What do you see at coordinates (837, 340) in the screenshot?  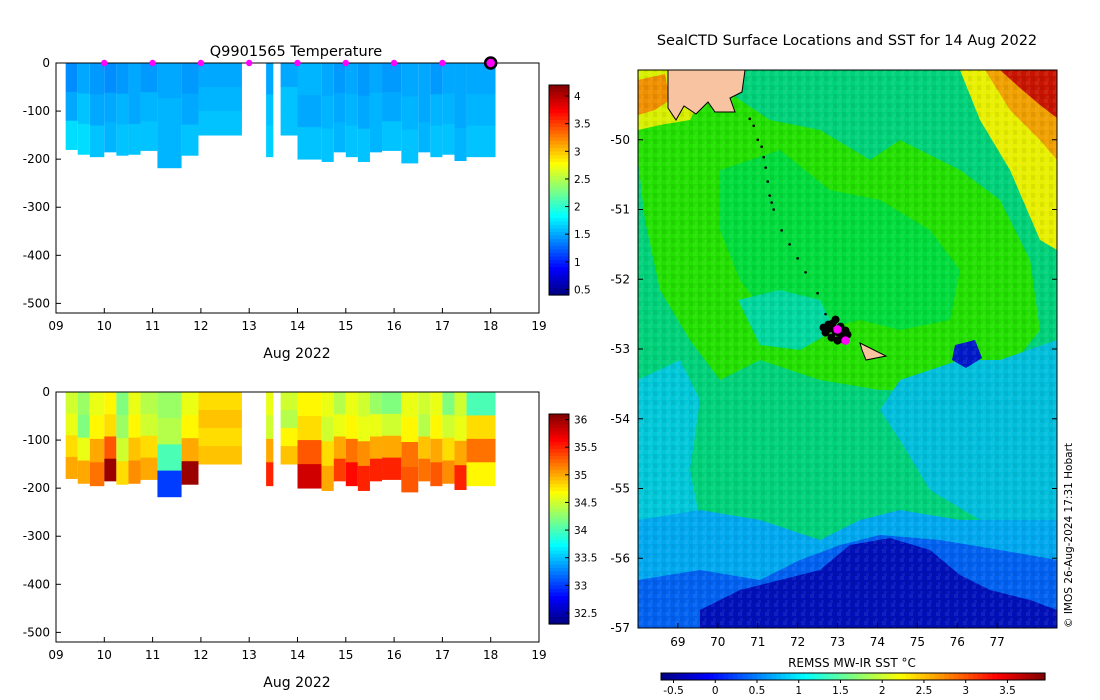 I see `cluster-point` at bounding box center [837, 340].